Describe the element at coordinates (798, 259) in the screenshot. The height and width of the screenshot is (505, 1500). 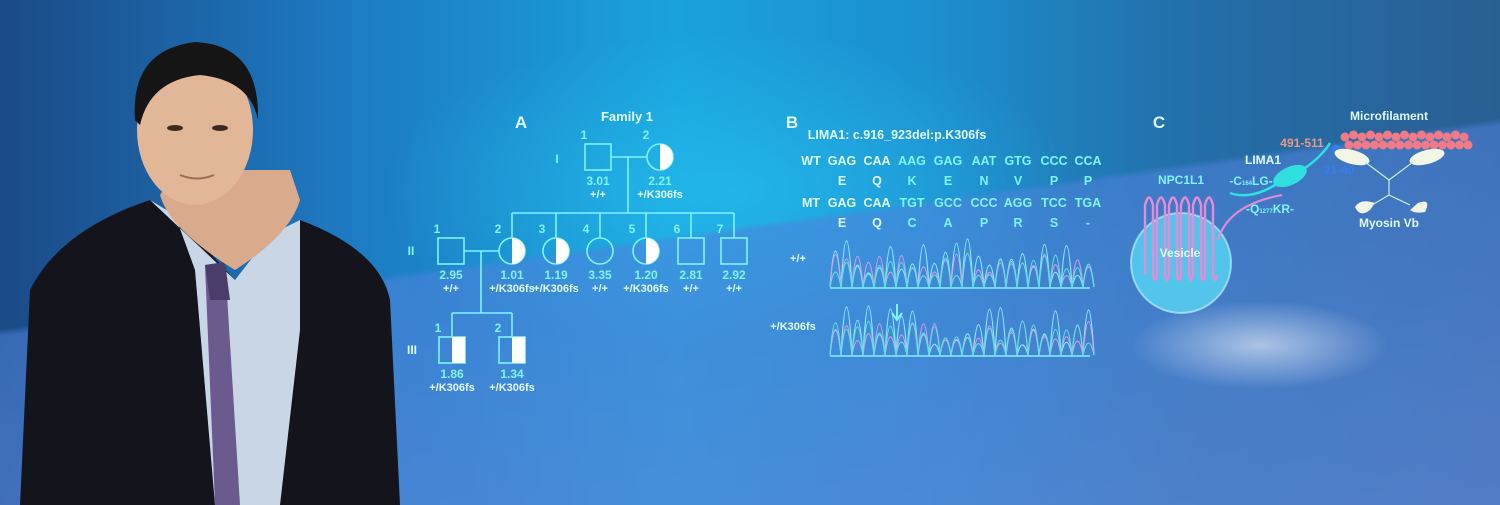
I see `trace-label-wt: +/+` at that location.